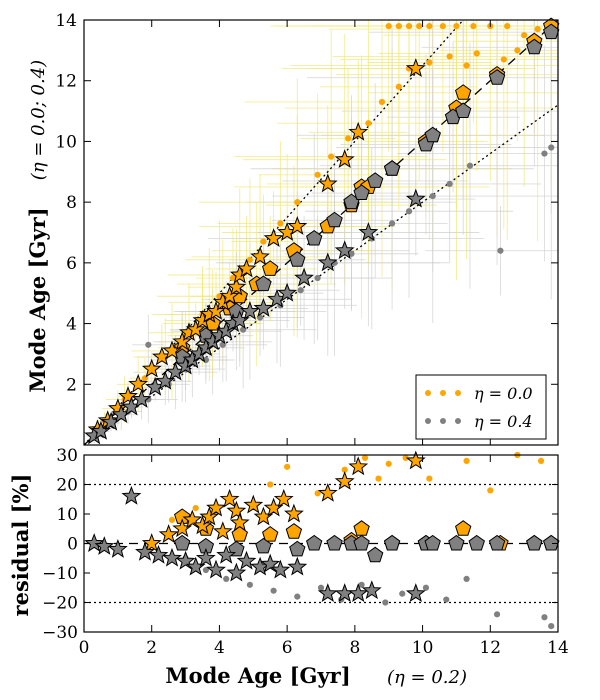 Image resolution: width=600 pixels, height=700 pixels. Describe the element at coordinates (60, 633) in the screenshot. I see `y-tick-label-residual: −30` at that location.